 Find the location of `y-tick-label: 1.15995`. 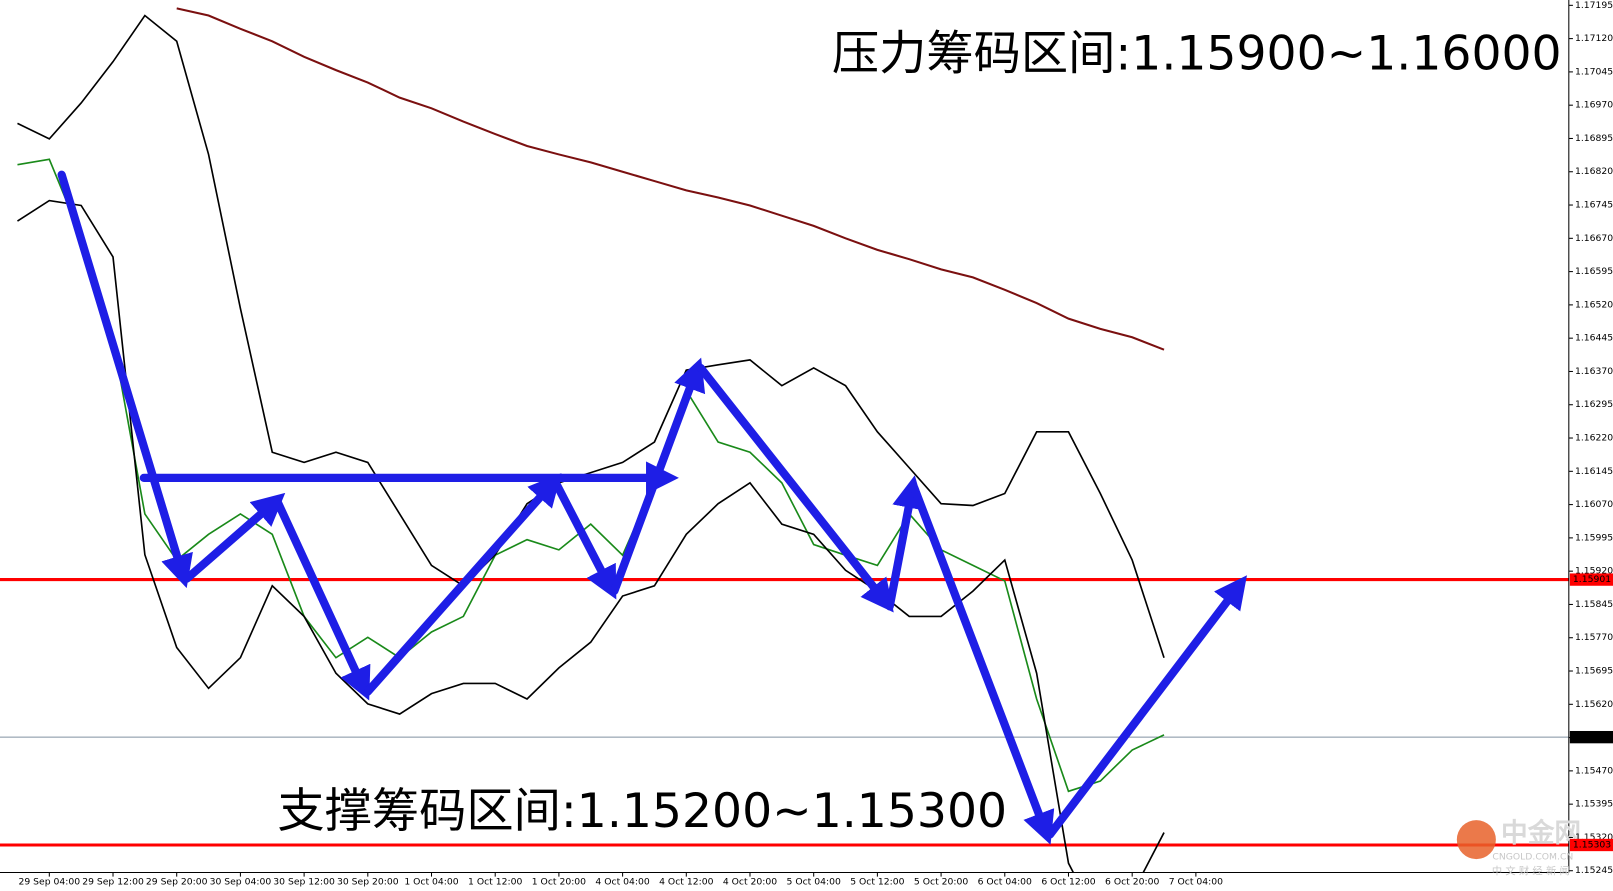

y-tick-label: 1.15995 is located at coordinates (1594, 537).